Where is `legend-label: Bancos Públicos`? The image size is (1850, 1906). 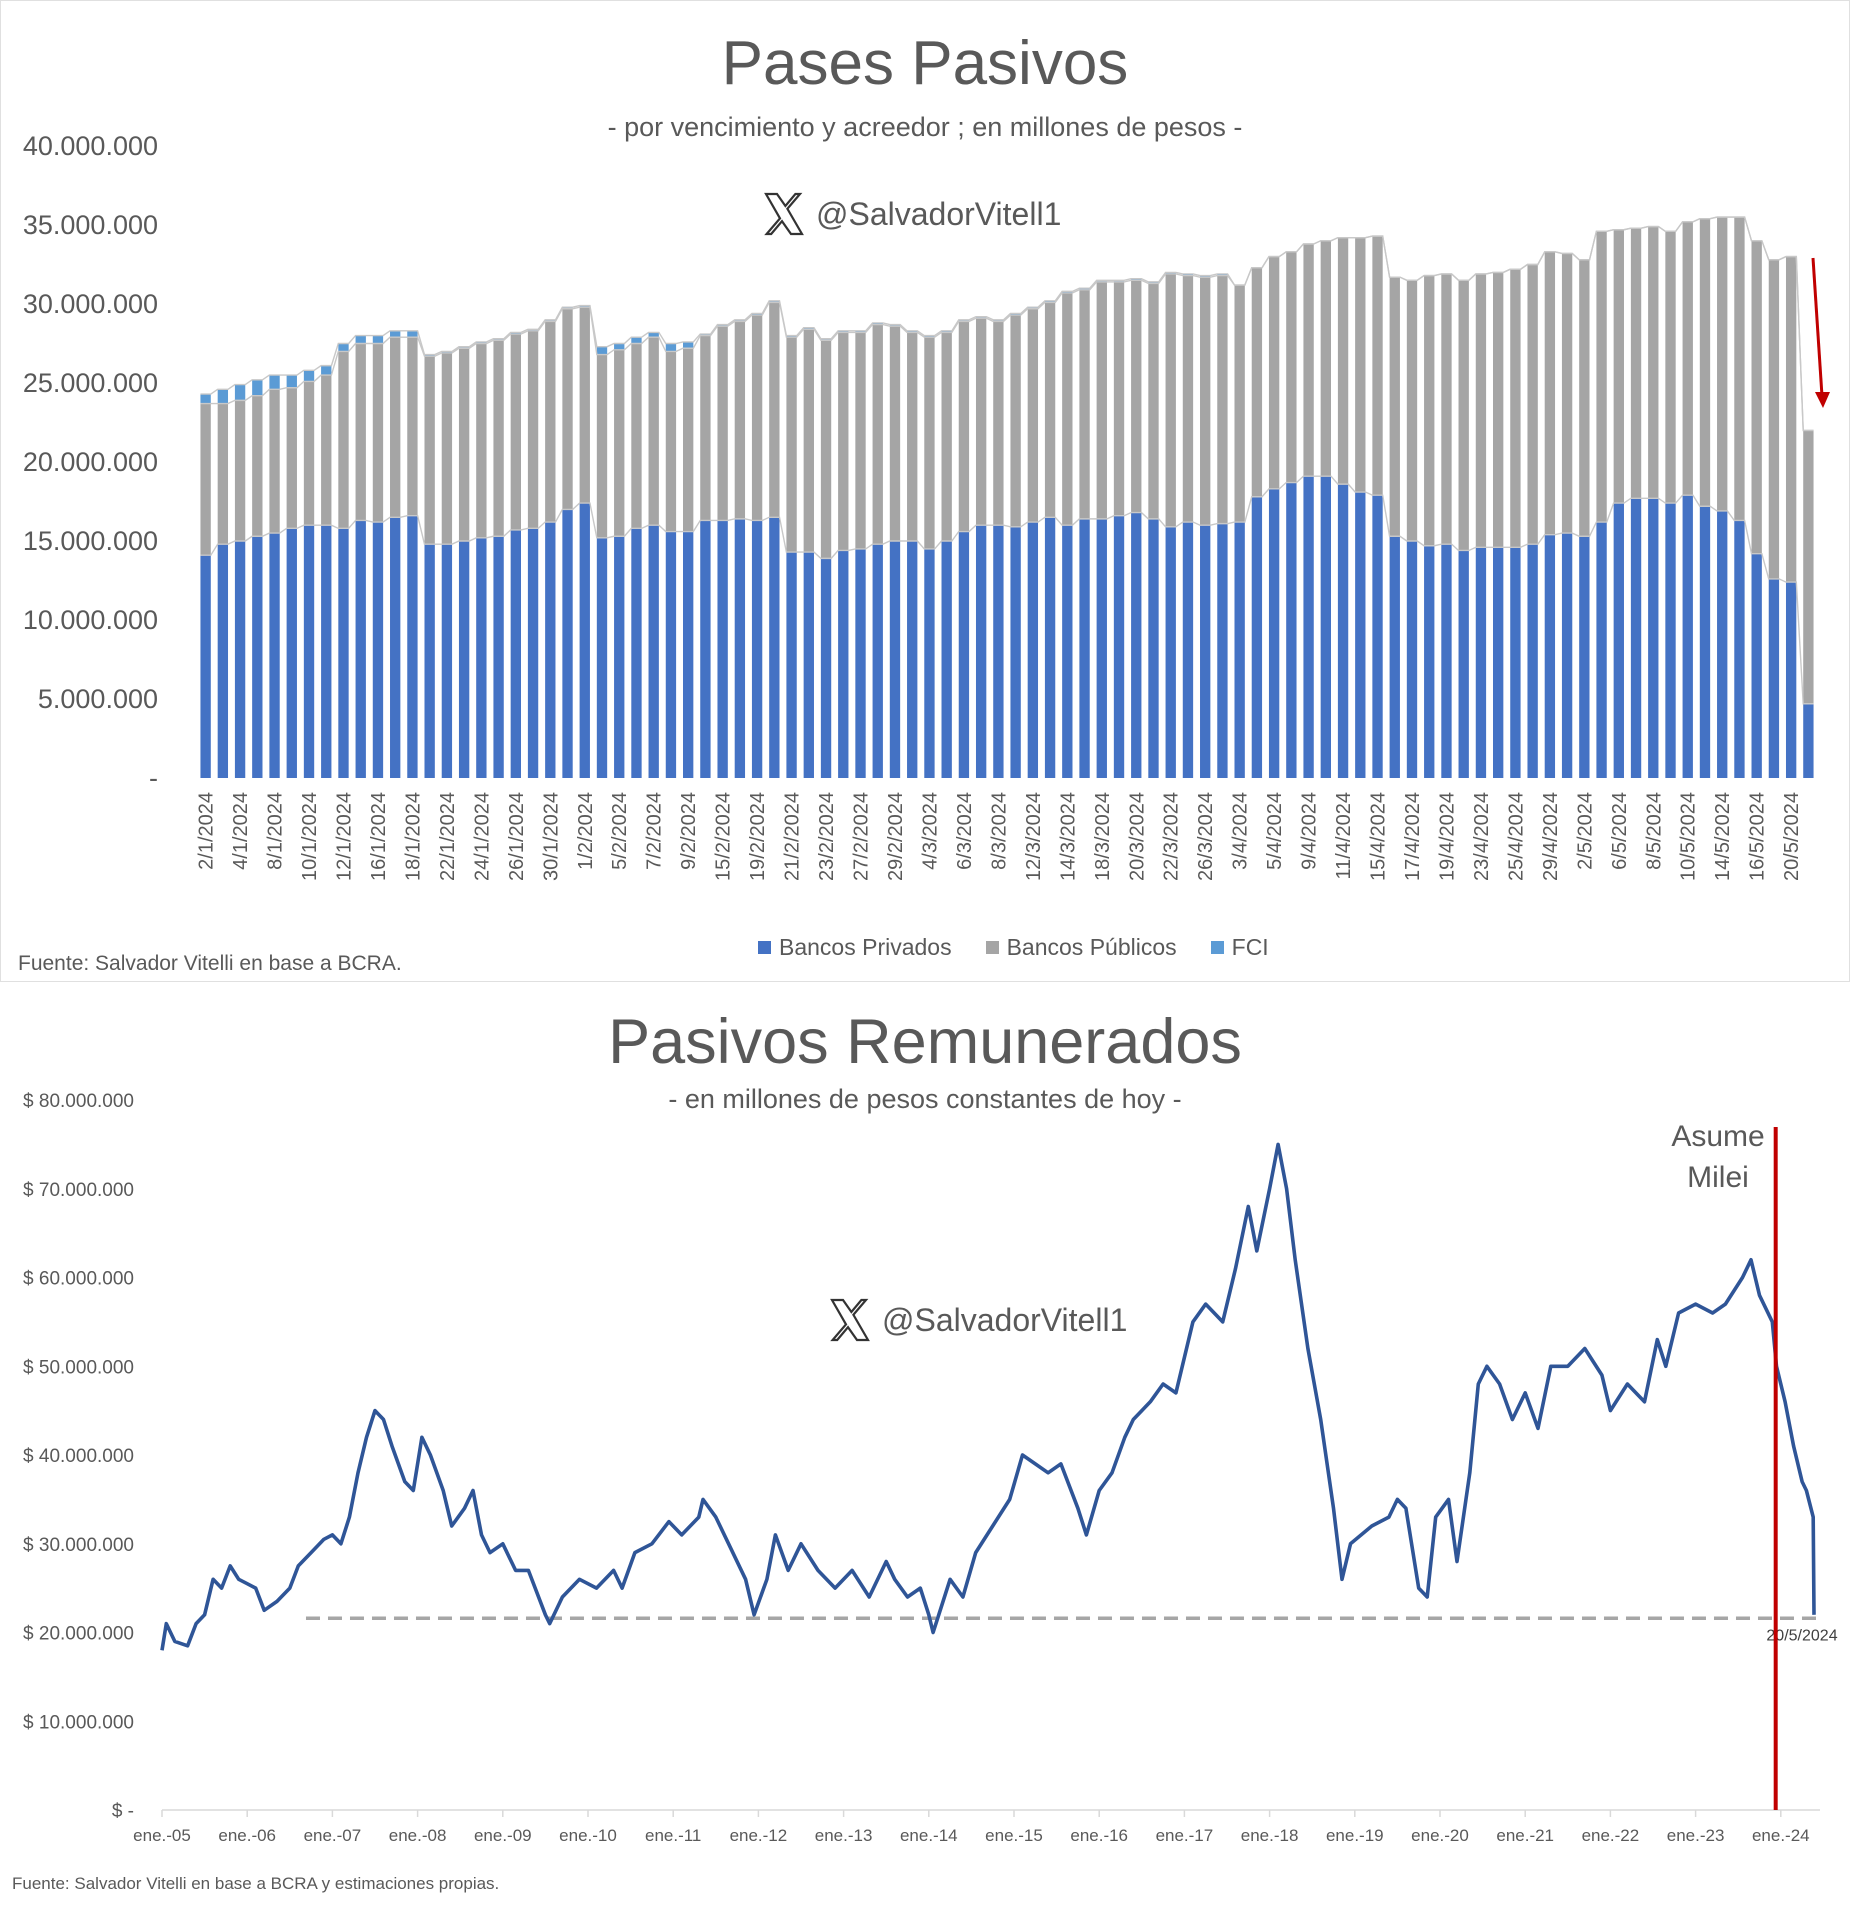
legend-label: Bancos Públicos is located at coordinates (1091, 947).